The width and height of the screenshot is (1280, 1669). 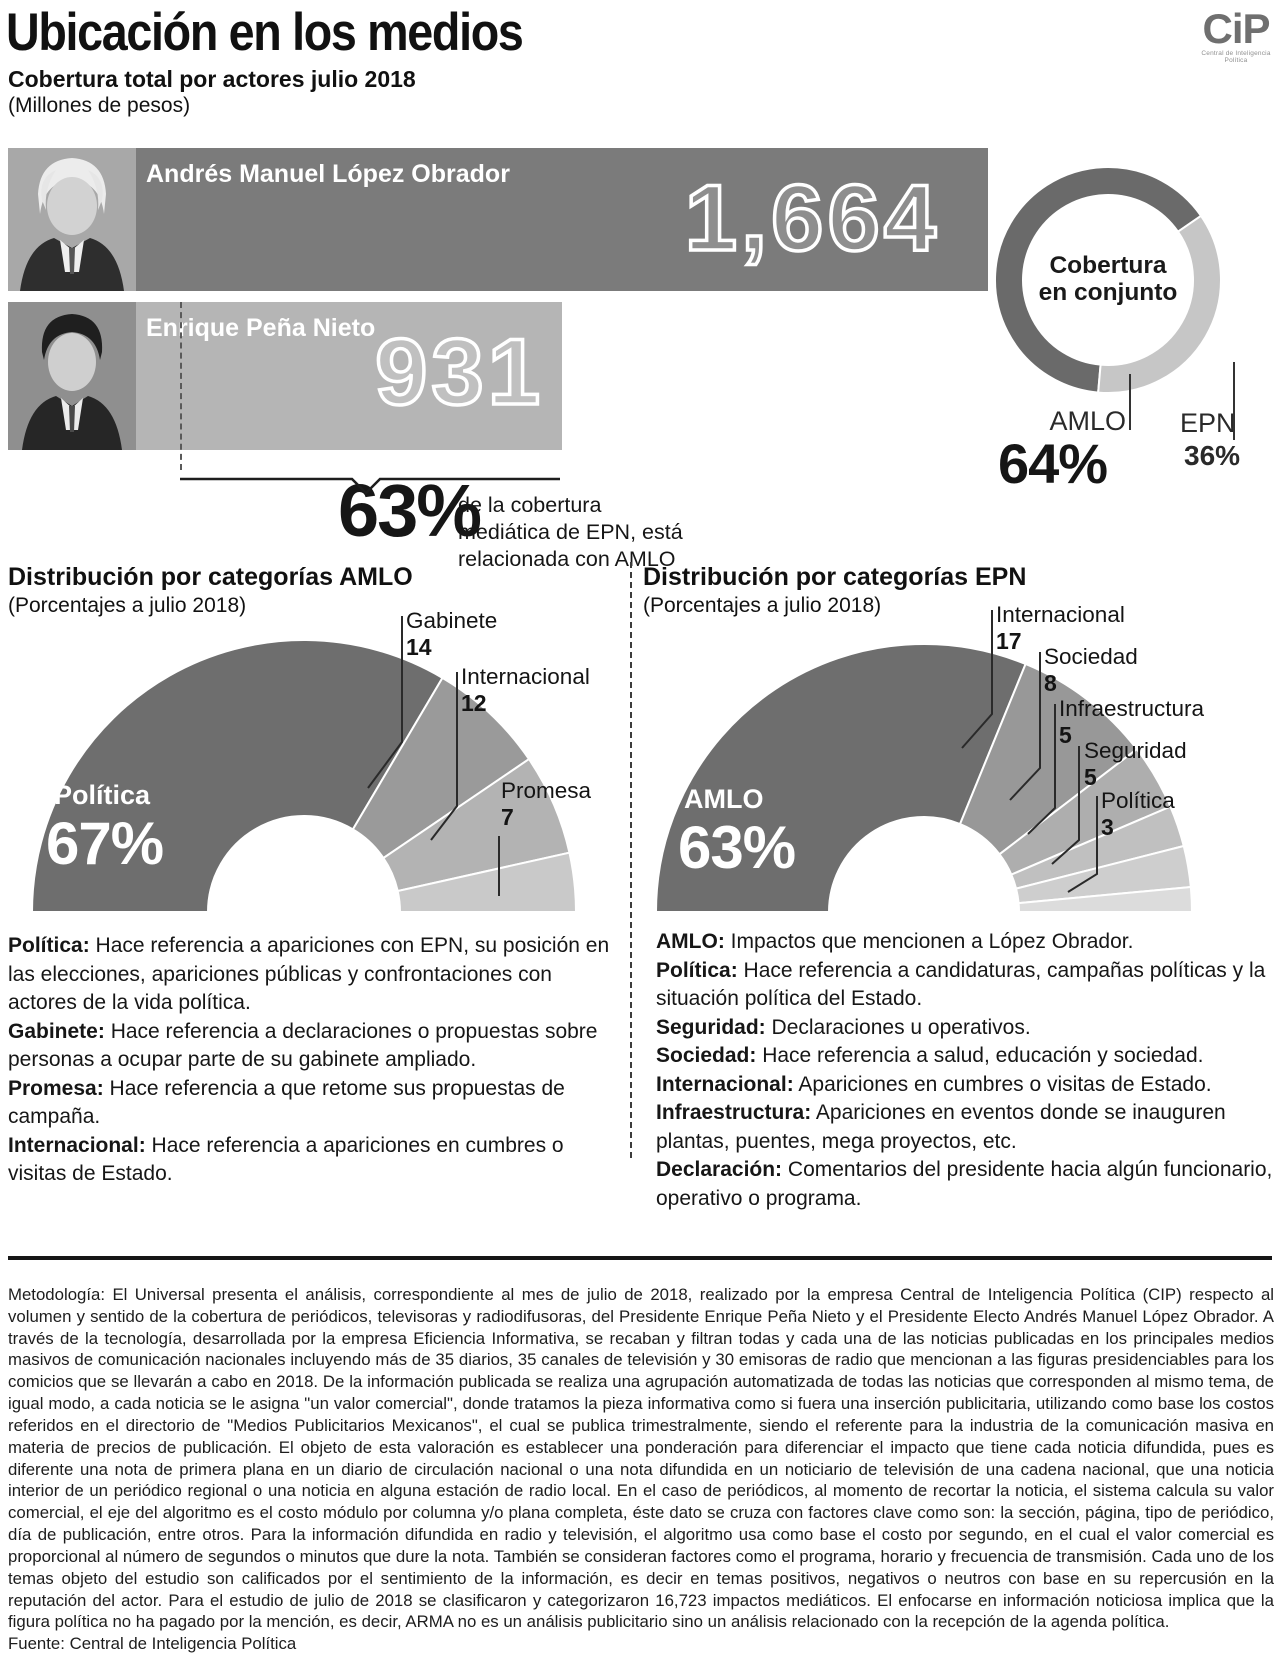 I want to click on segment-promesa, so click(x=487, y=882).